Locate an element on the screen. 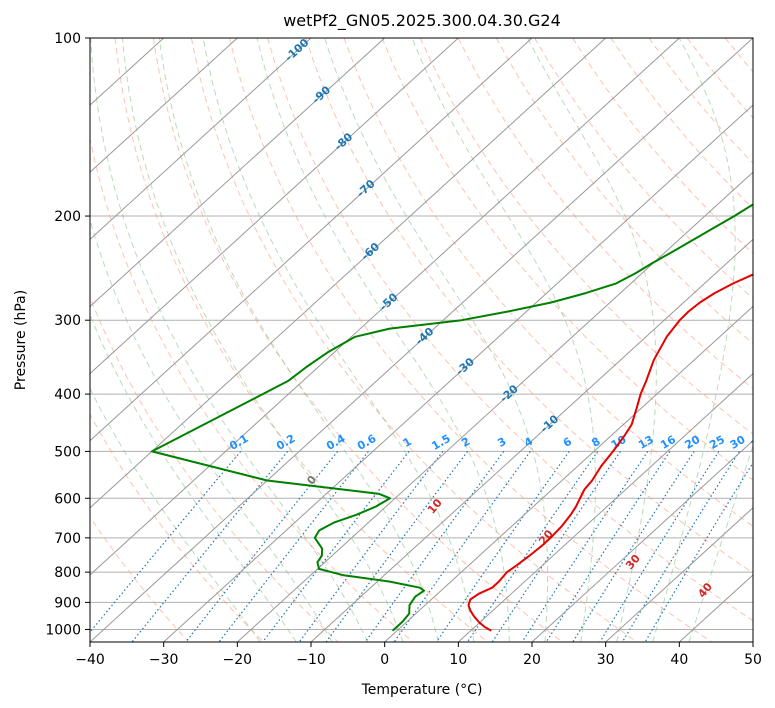 This screenshot has width=775, height=708. x-tick-label: 30 is located at coordinates (606, 660).